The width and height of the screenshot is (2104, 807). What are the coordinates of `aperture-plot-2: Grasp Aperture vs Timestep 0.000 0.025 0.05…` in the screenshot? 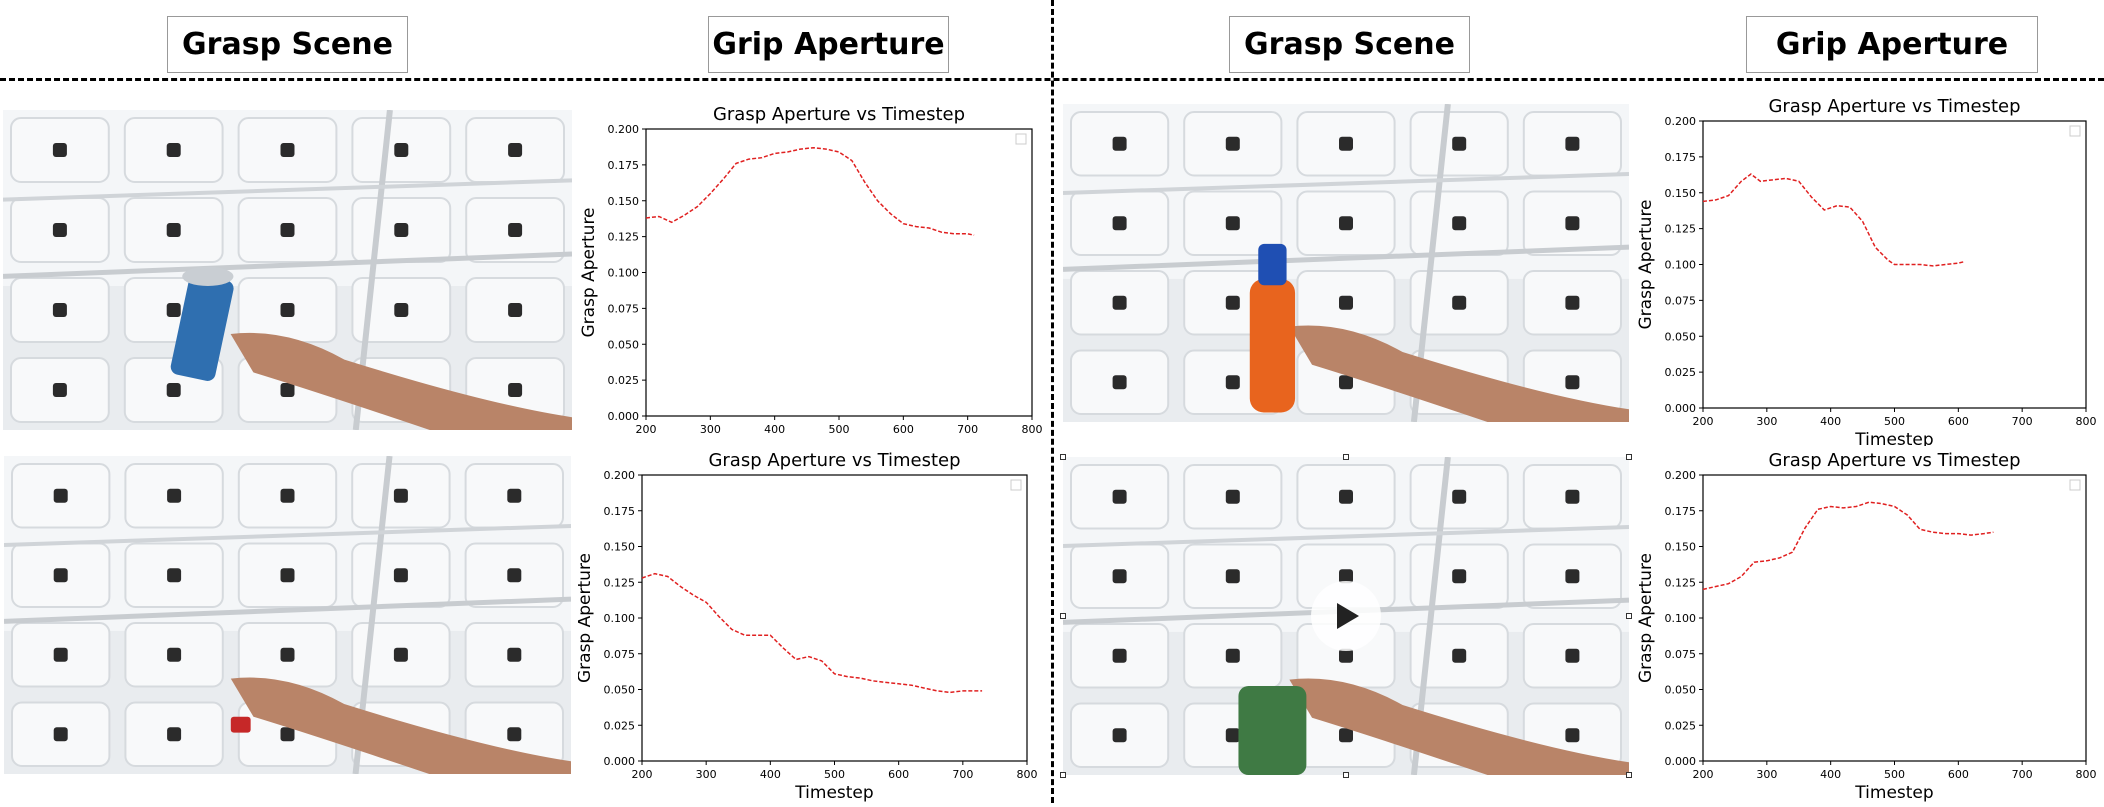 It's located at (811, 624).